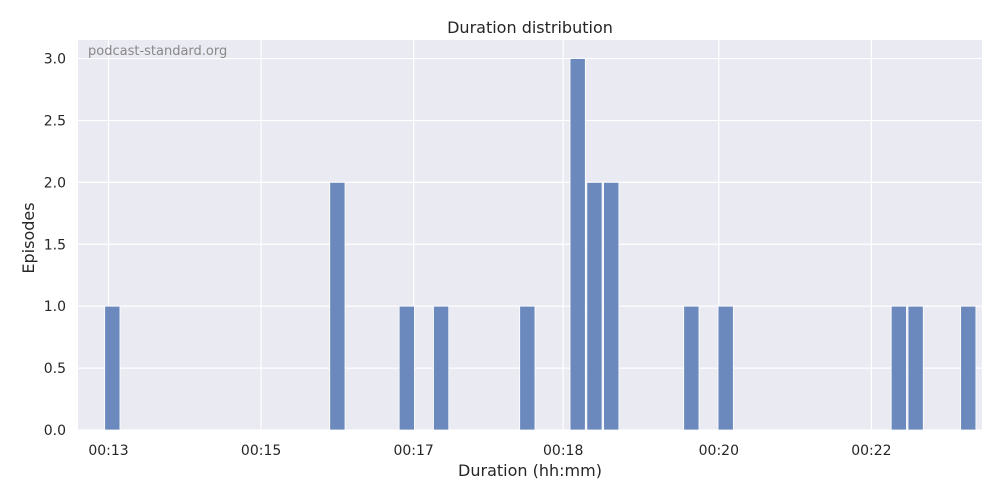 The image size is (1000, 500). I want to click on y-tick-label: 2.5, so click(55, 121).